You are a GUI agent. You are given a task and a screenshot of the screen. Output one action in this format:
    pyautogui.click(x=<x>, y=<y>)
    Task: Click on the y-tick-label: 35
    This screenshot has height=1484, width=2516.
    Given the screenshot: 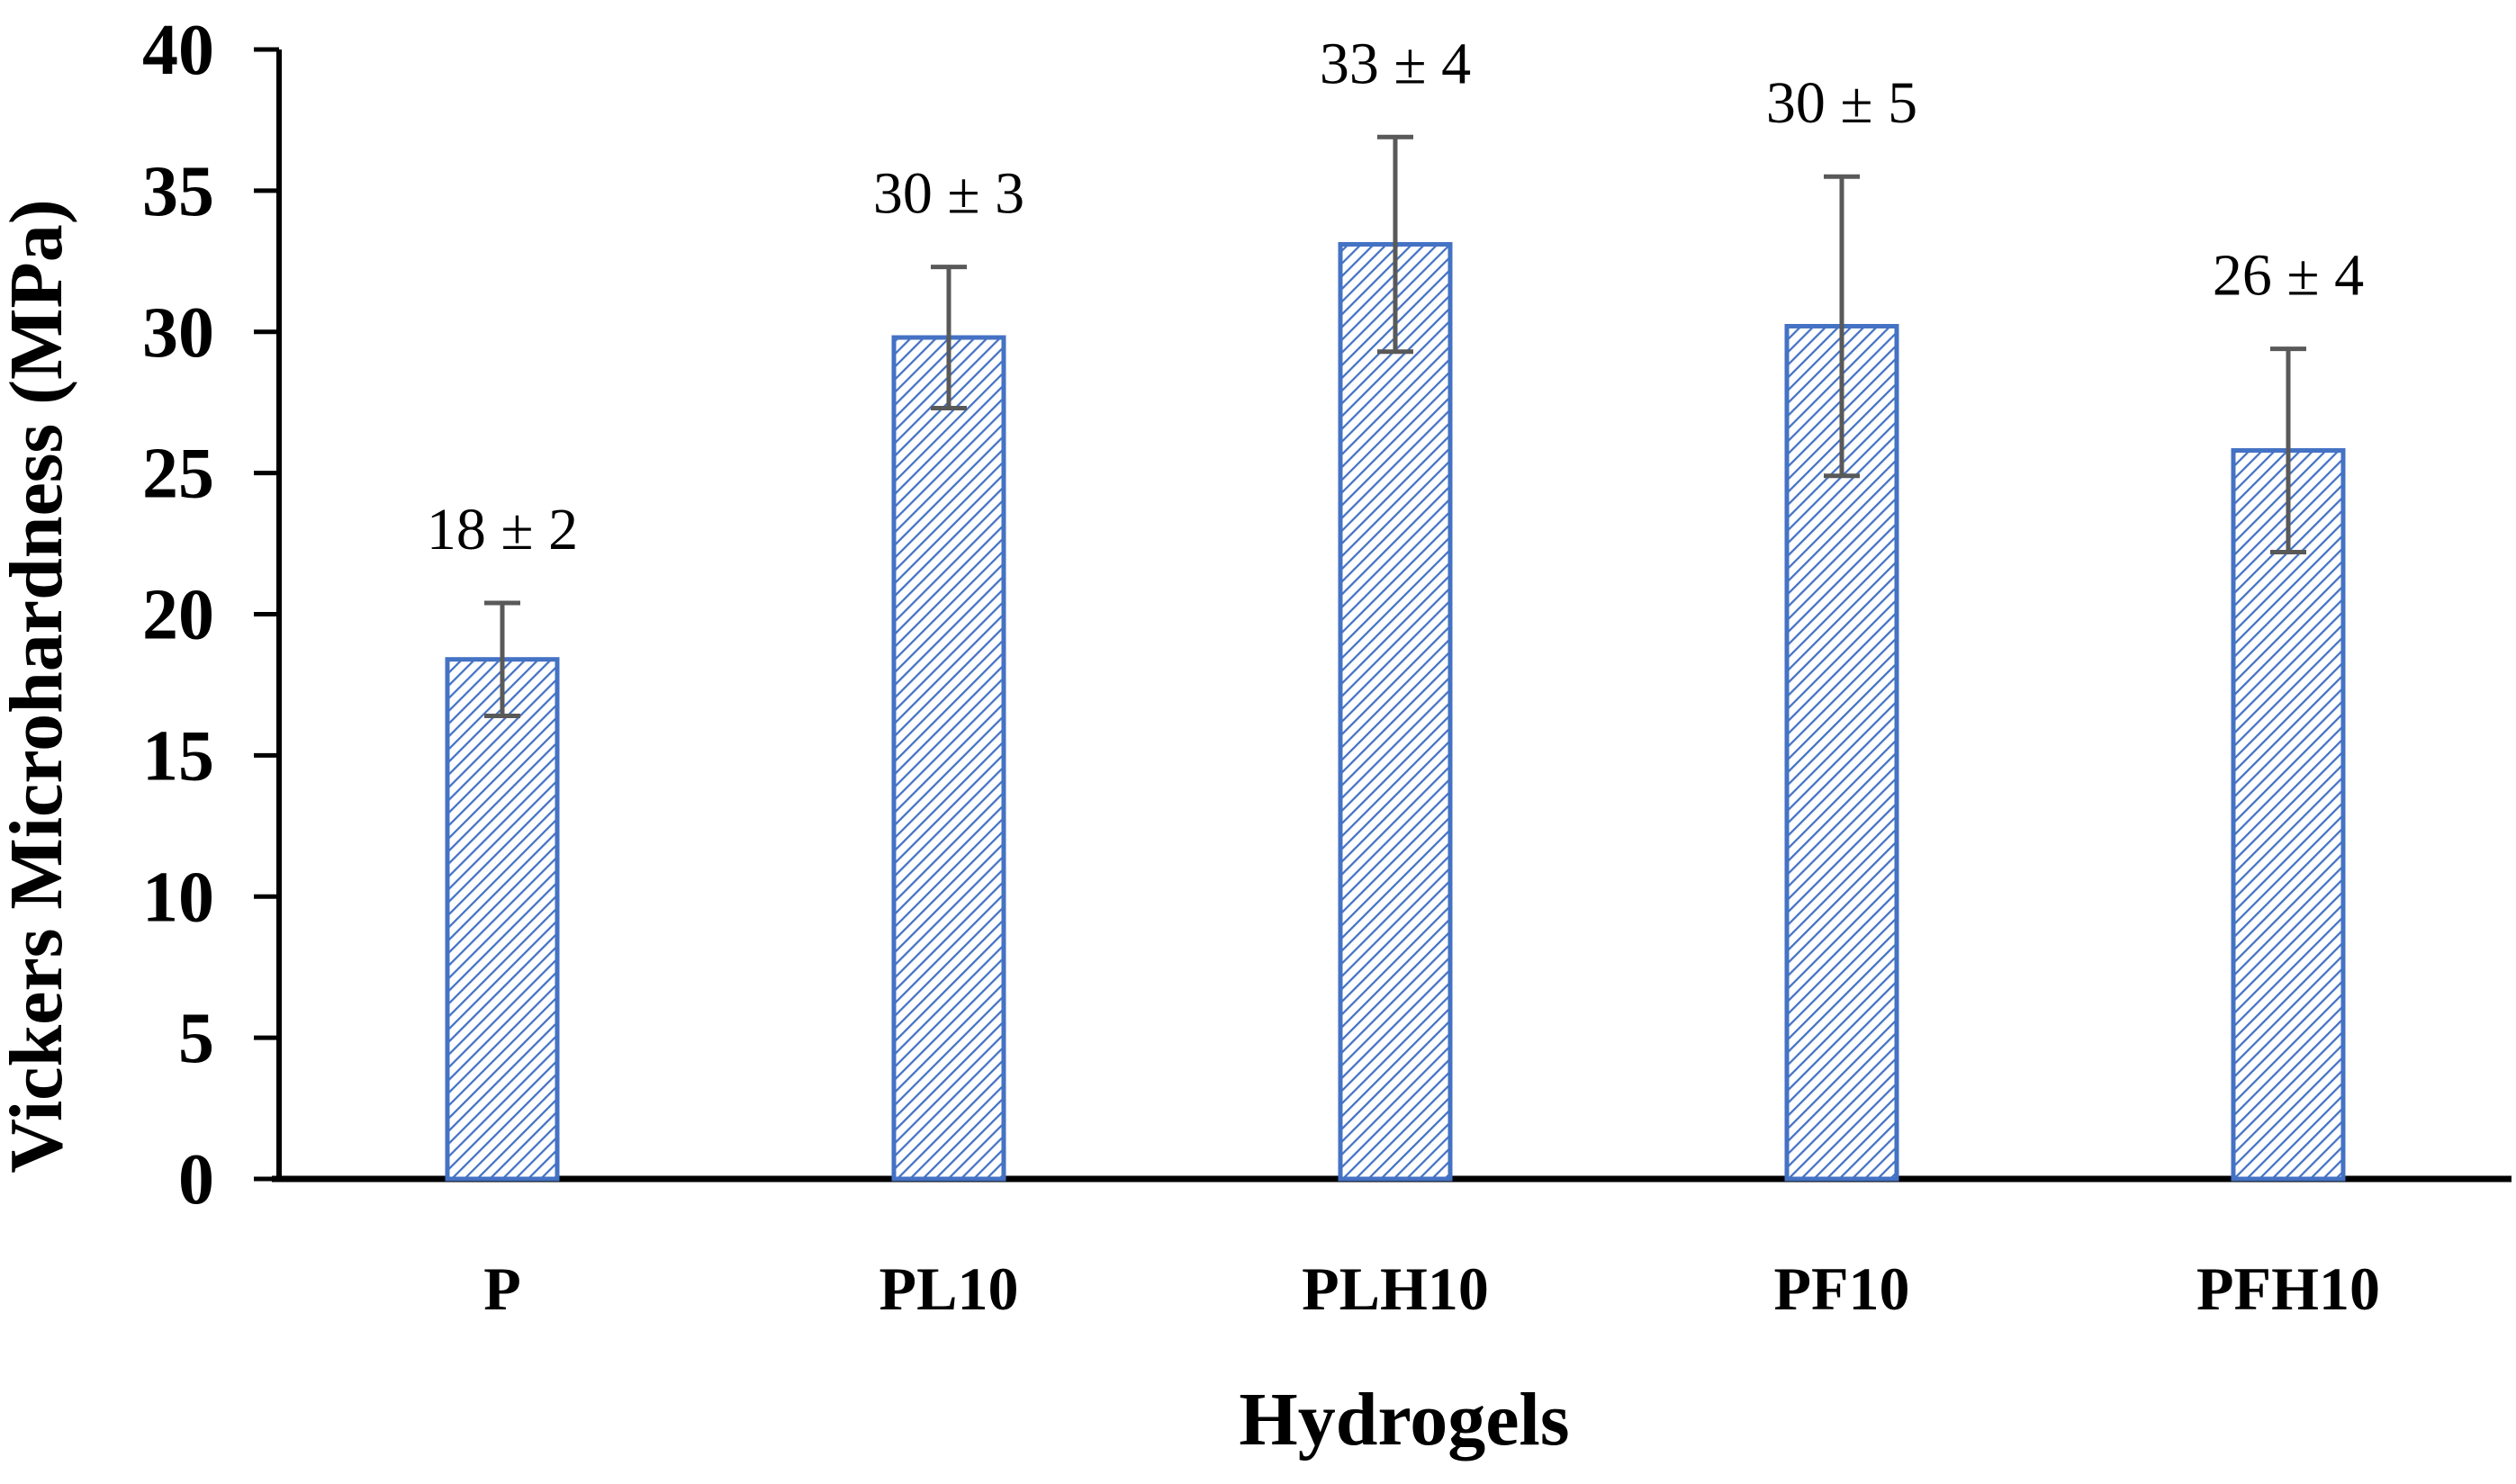 What is the action you would take?
    pyautogui.click(x=178, y=192)
    